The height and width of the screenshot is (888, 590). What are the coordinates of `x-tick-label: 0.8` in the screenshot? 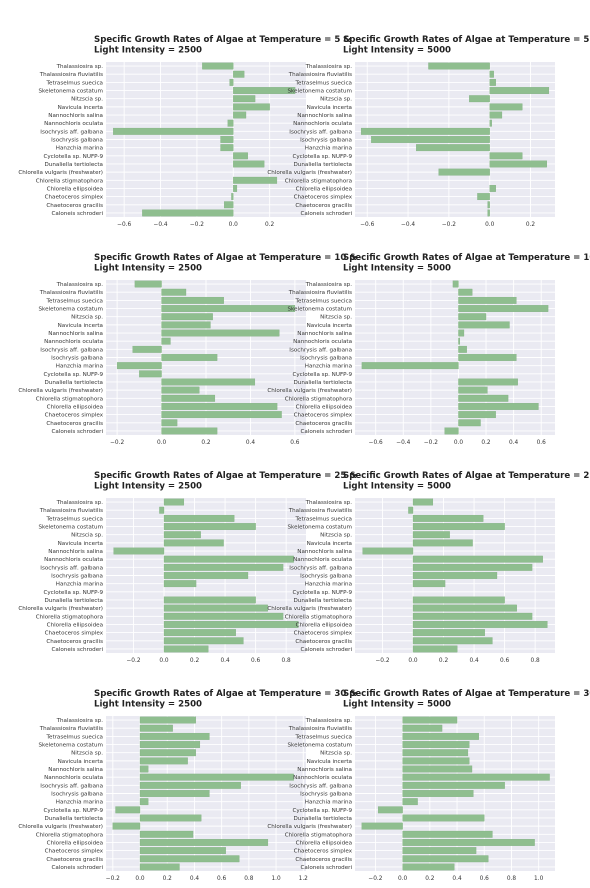 It's located at (287, 661).